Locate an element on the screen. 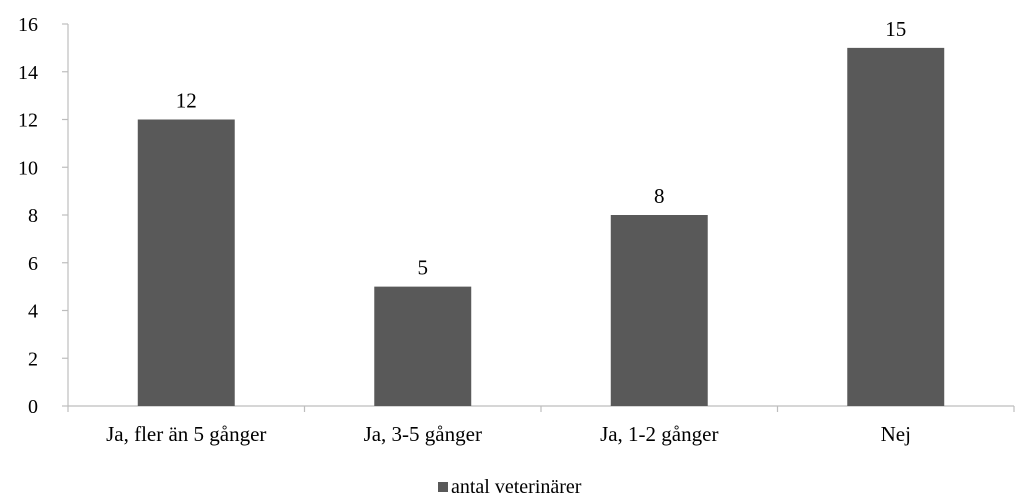 This screenshot has width=1024, height=499. y-tick-label: 8 is located at coordinates (33, 216).